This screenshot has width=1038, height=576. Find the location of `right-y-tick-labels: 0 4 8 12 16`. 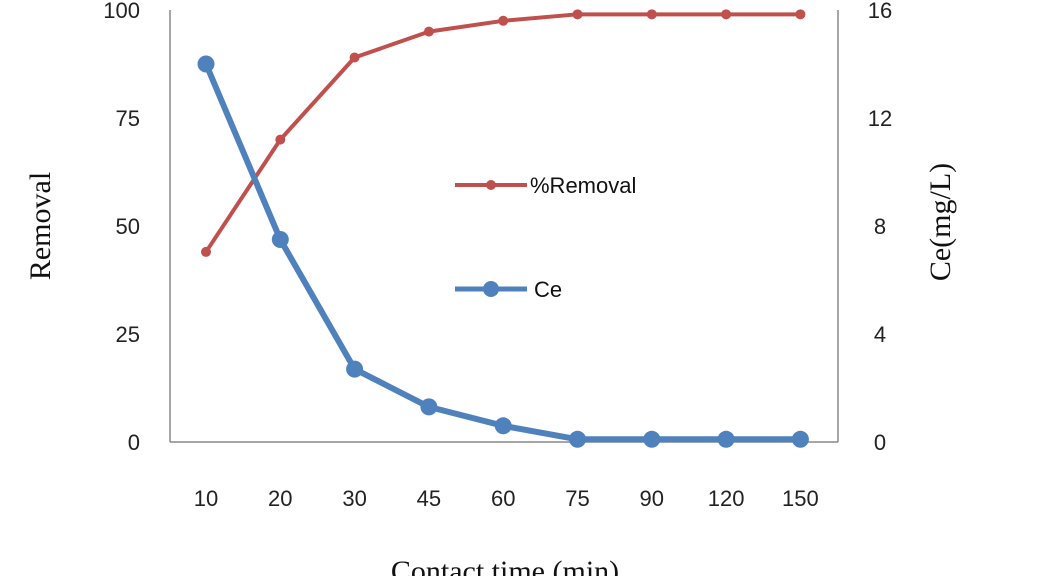

right-y-tick-labels: 0 4 8 12 16 is located at coordinates (880, 227).